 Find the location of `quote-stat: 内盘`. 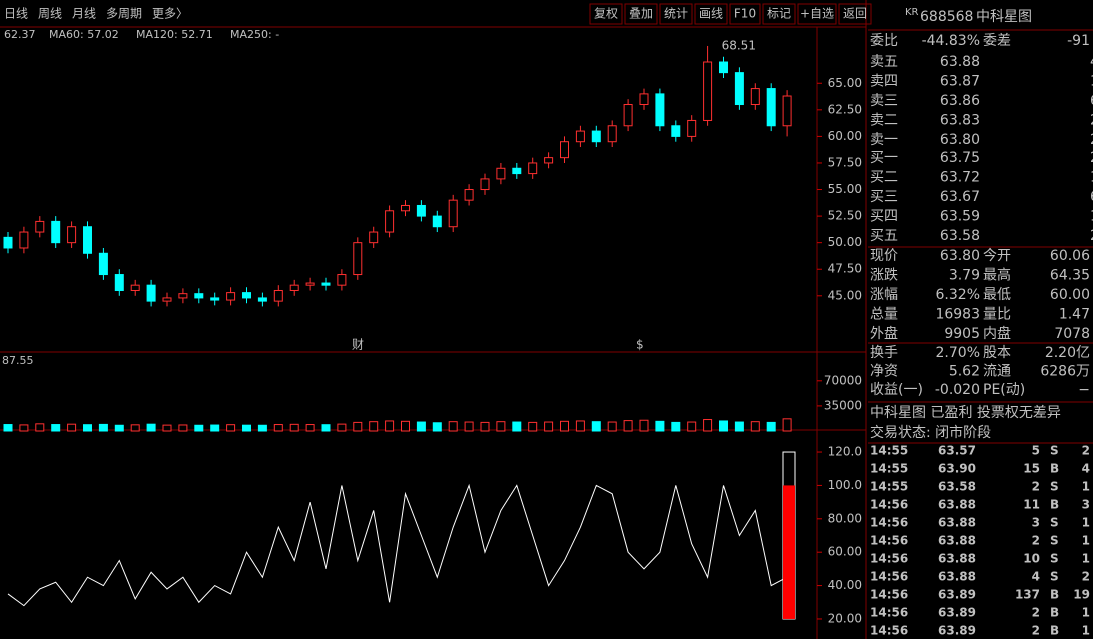

quote-stat: 内盘 is located at coordinates (997, 333).